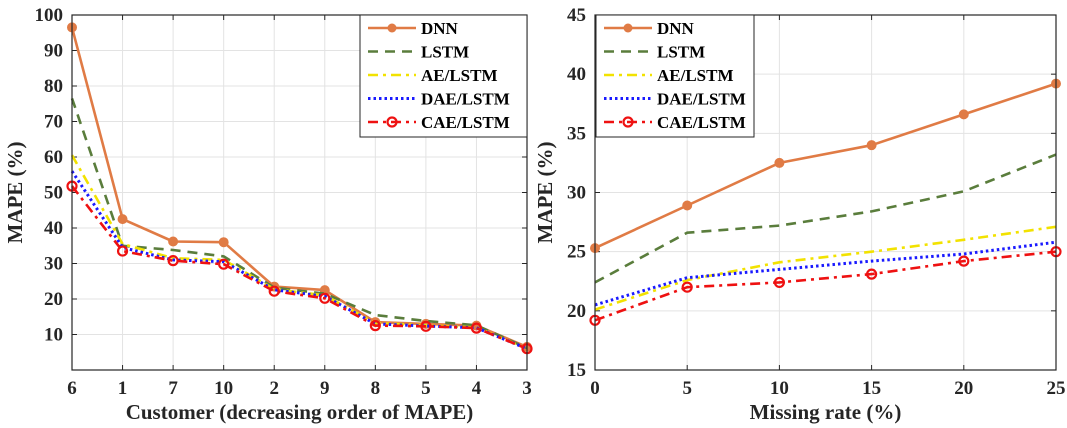  What do you see at coordinates (963, 388) in the screenshot?
I see `x-tick-label: 20` at bounding box center [963, 388].